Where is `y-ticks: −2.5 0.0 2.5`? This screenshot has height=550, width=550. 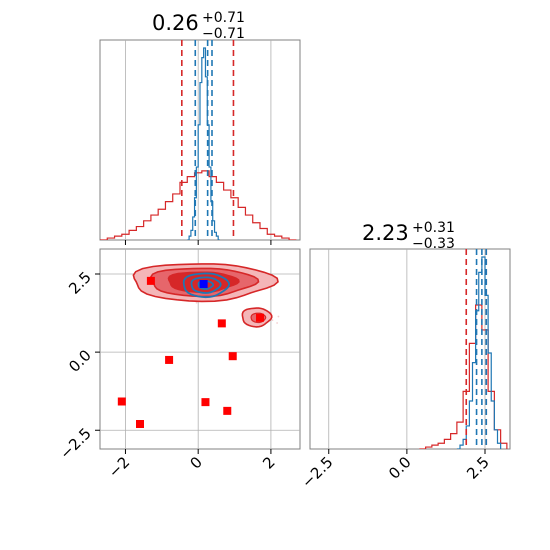
y-ticks: −2.5 0.0 2.5 is located at coordinates (78, 365).